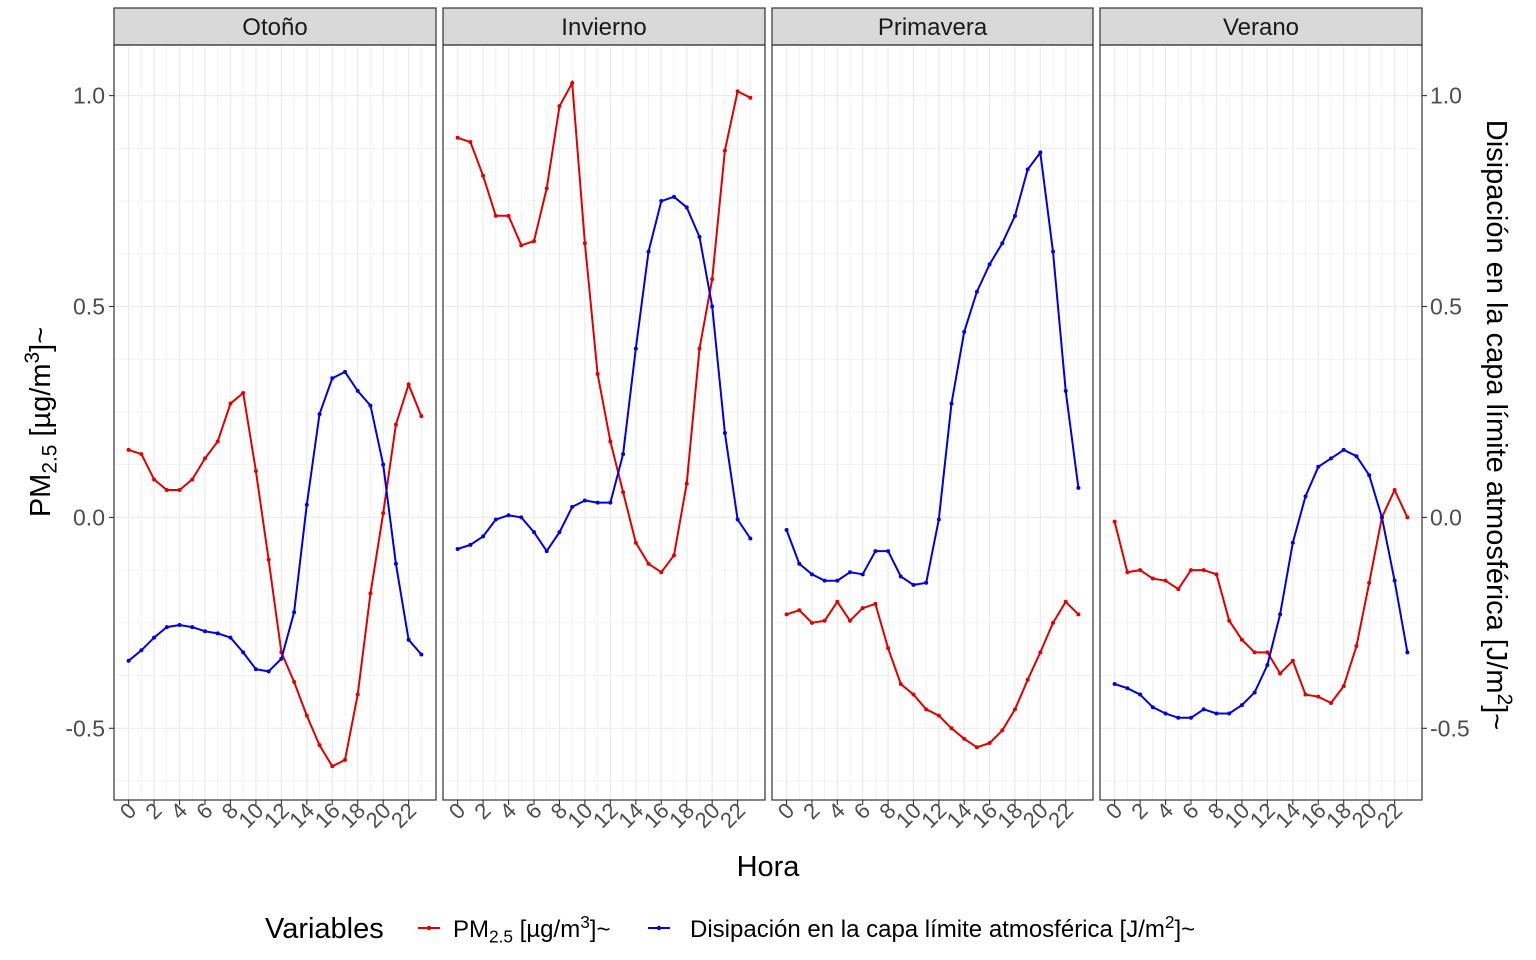 This screenshot has height=960, width=1536. I want to click on legend-pm-label: PM2.5 [µg/m3]~, so click(531, 929).